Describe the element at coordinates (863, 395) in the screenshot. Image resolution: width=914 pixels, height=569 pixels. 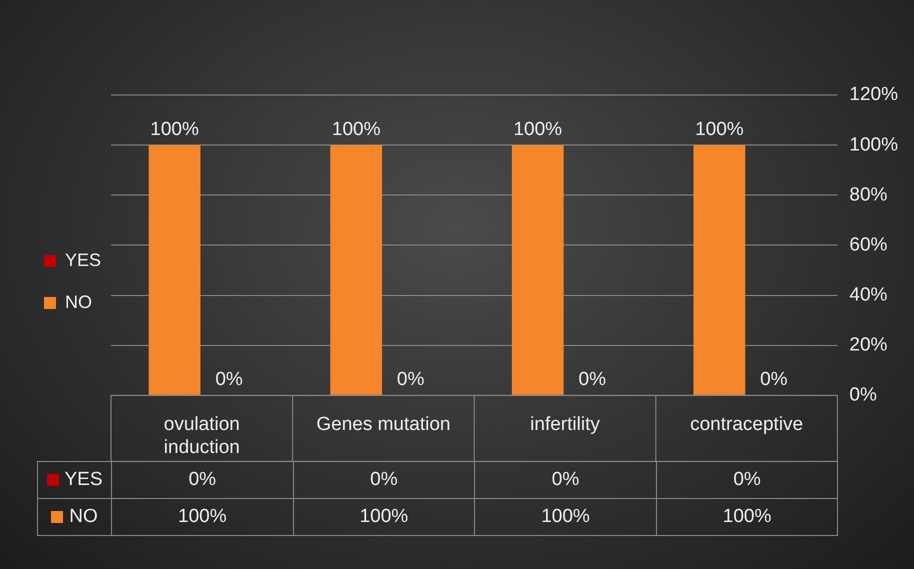
I see `y-tick-label: 0%` at that location.